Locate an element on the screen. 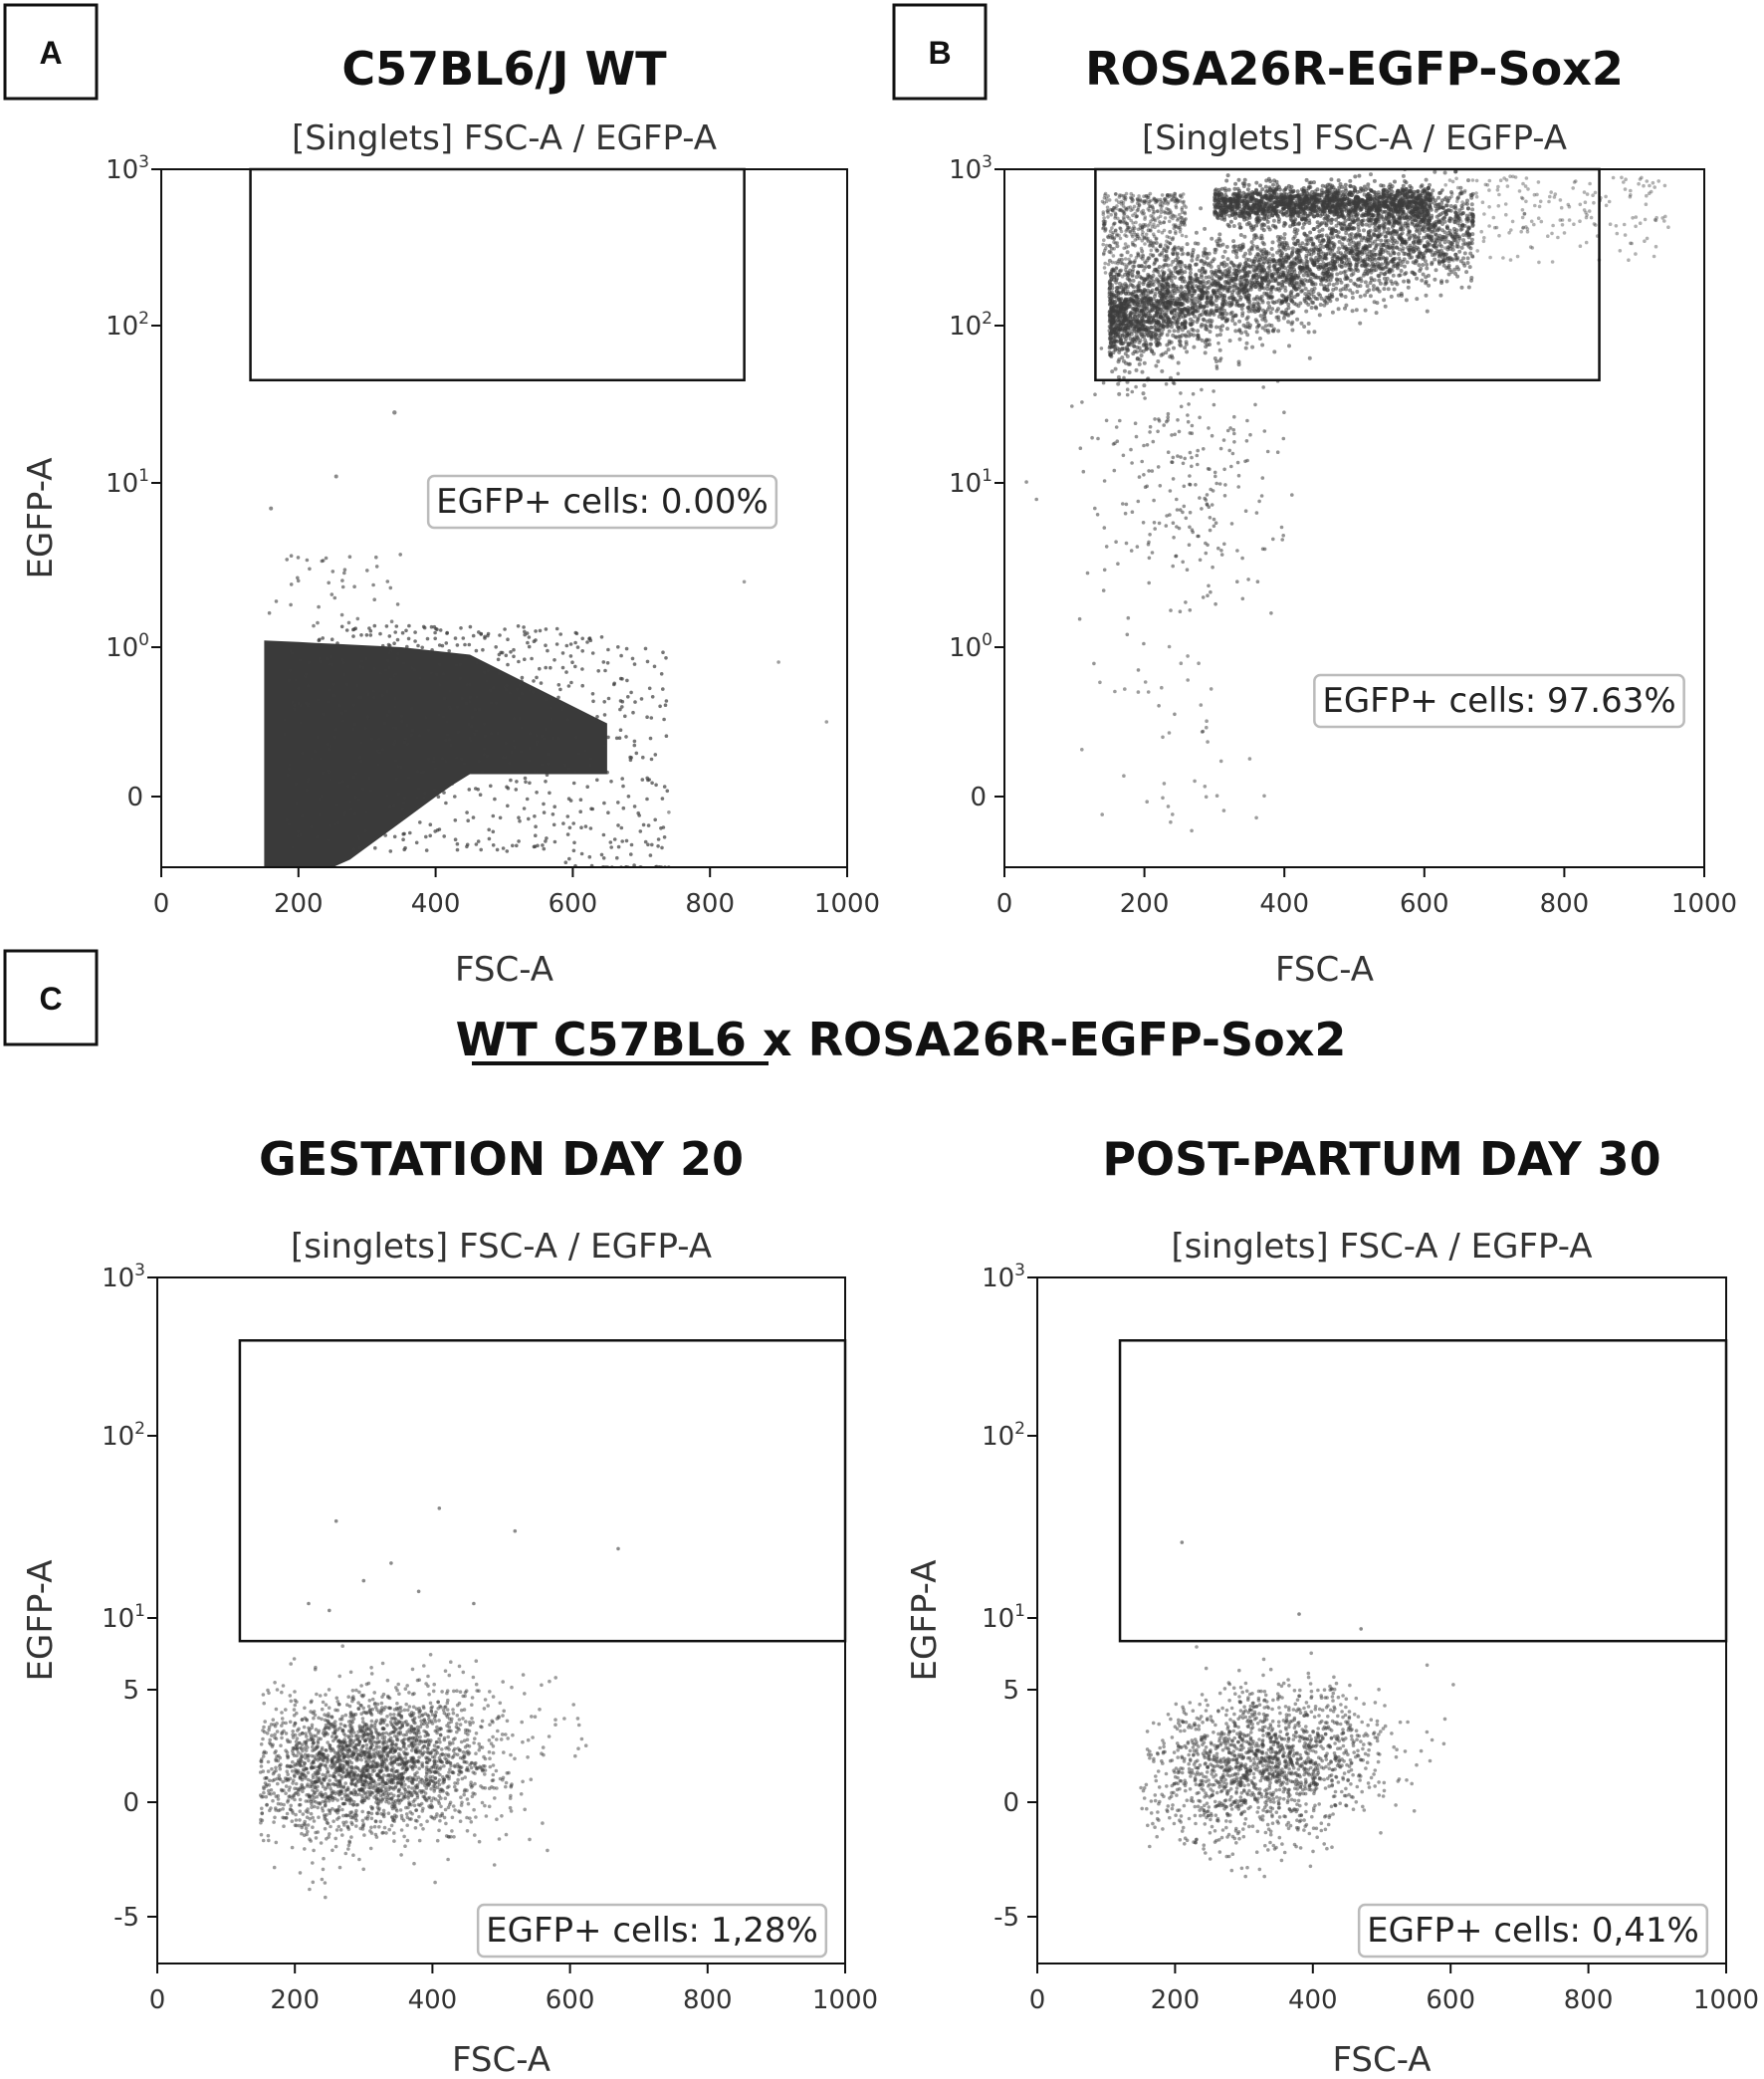 The width and height of the screenshot is (1764, 2079). panel-b-letter: B is located at coordinates (939, 53).